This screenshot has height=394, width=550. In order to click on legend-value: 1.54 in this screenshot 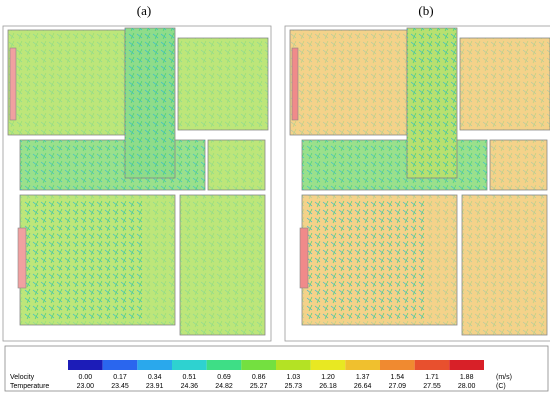, I will do `click(398, 377)`.